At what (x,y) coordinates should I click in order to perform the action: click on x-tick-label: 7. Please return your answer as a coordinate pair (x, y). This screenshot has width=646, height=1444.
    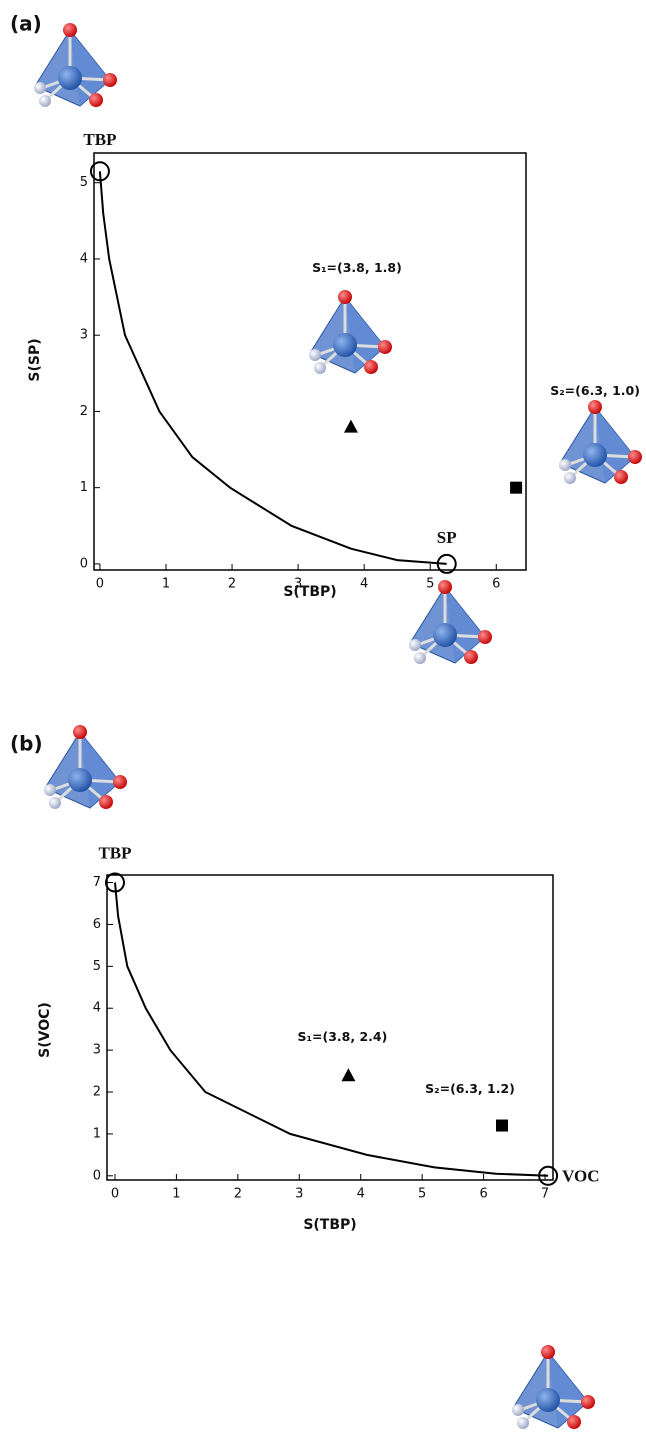
    Looking at the image, I should click on (545, 1194).